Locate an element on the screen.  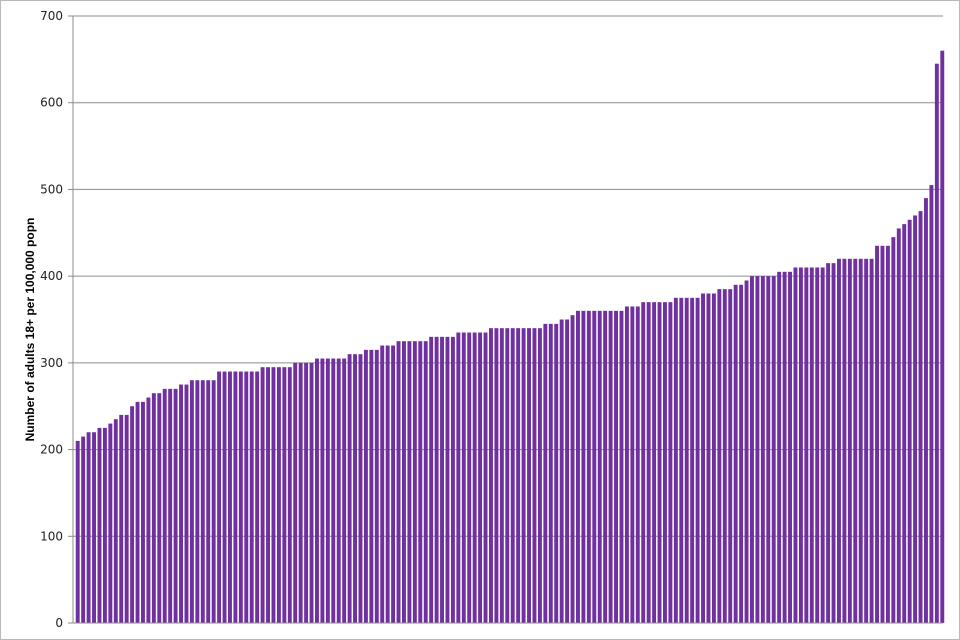
y-tick-label-300: 300 is located at coordinates (51, 363).